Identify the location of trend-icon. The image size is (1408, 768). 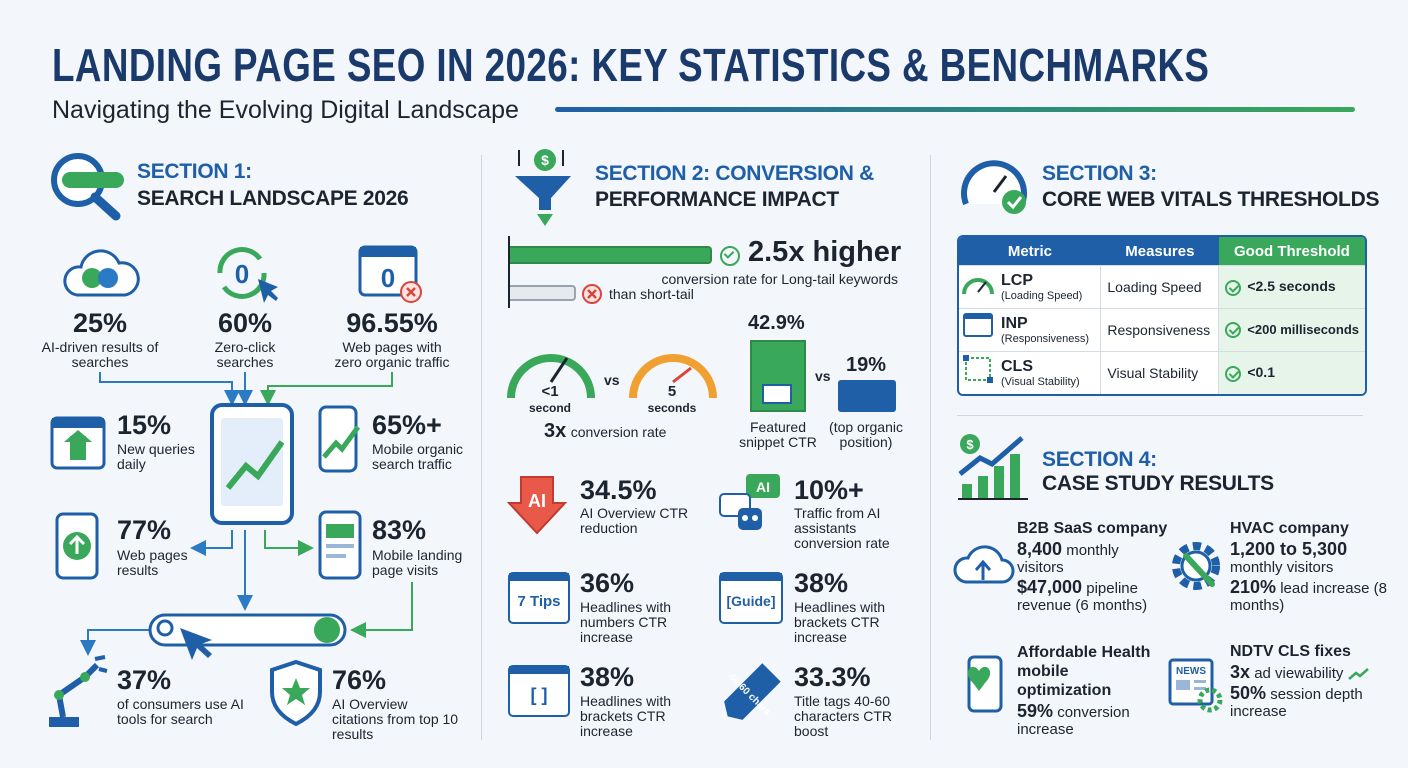
(1358, 674).